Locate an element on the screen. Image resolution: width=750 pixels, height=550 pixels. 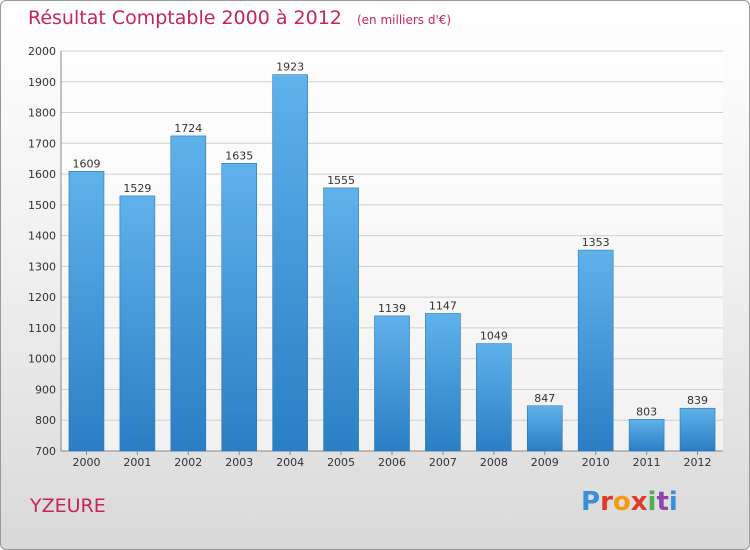
x-tick-label: 2001 is located at coordinates (137, 462).